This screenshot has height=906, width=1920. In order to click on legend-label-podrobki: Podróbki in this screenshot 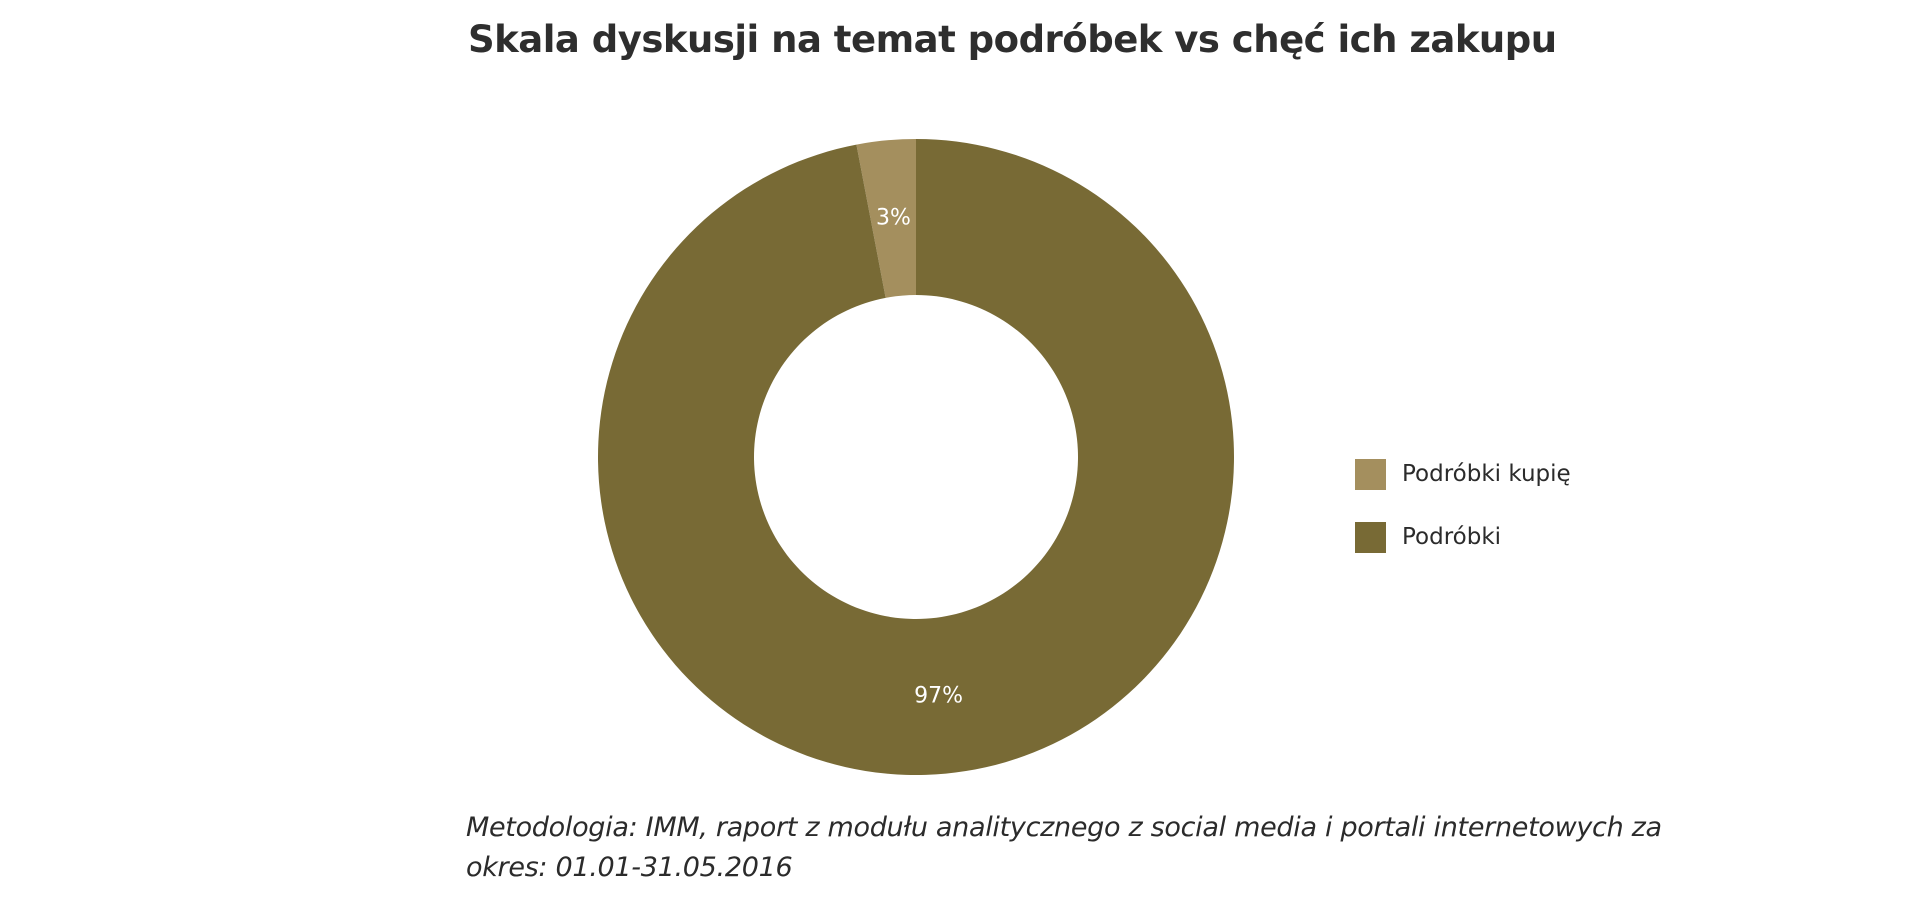, I will do `click(1452, 537)`.